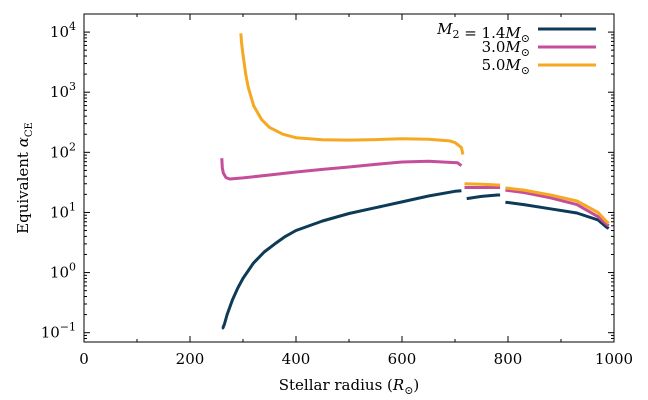  What do you see at coordinates (190, 359) in the screenshot?
I see `x-tick-label: 200` at bounding box center [190, 359].